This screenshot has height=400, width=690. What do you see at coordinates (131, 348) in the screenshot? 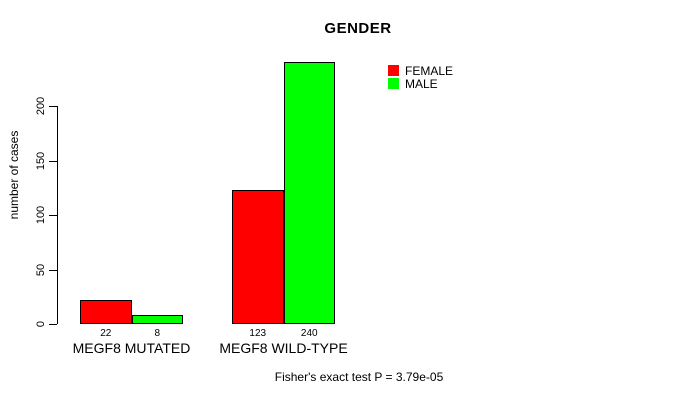
I see `x-category-label: MEGF8 MUTATED` at bounding box center [131, 348].